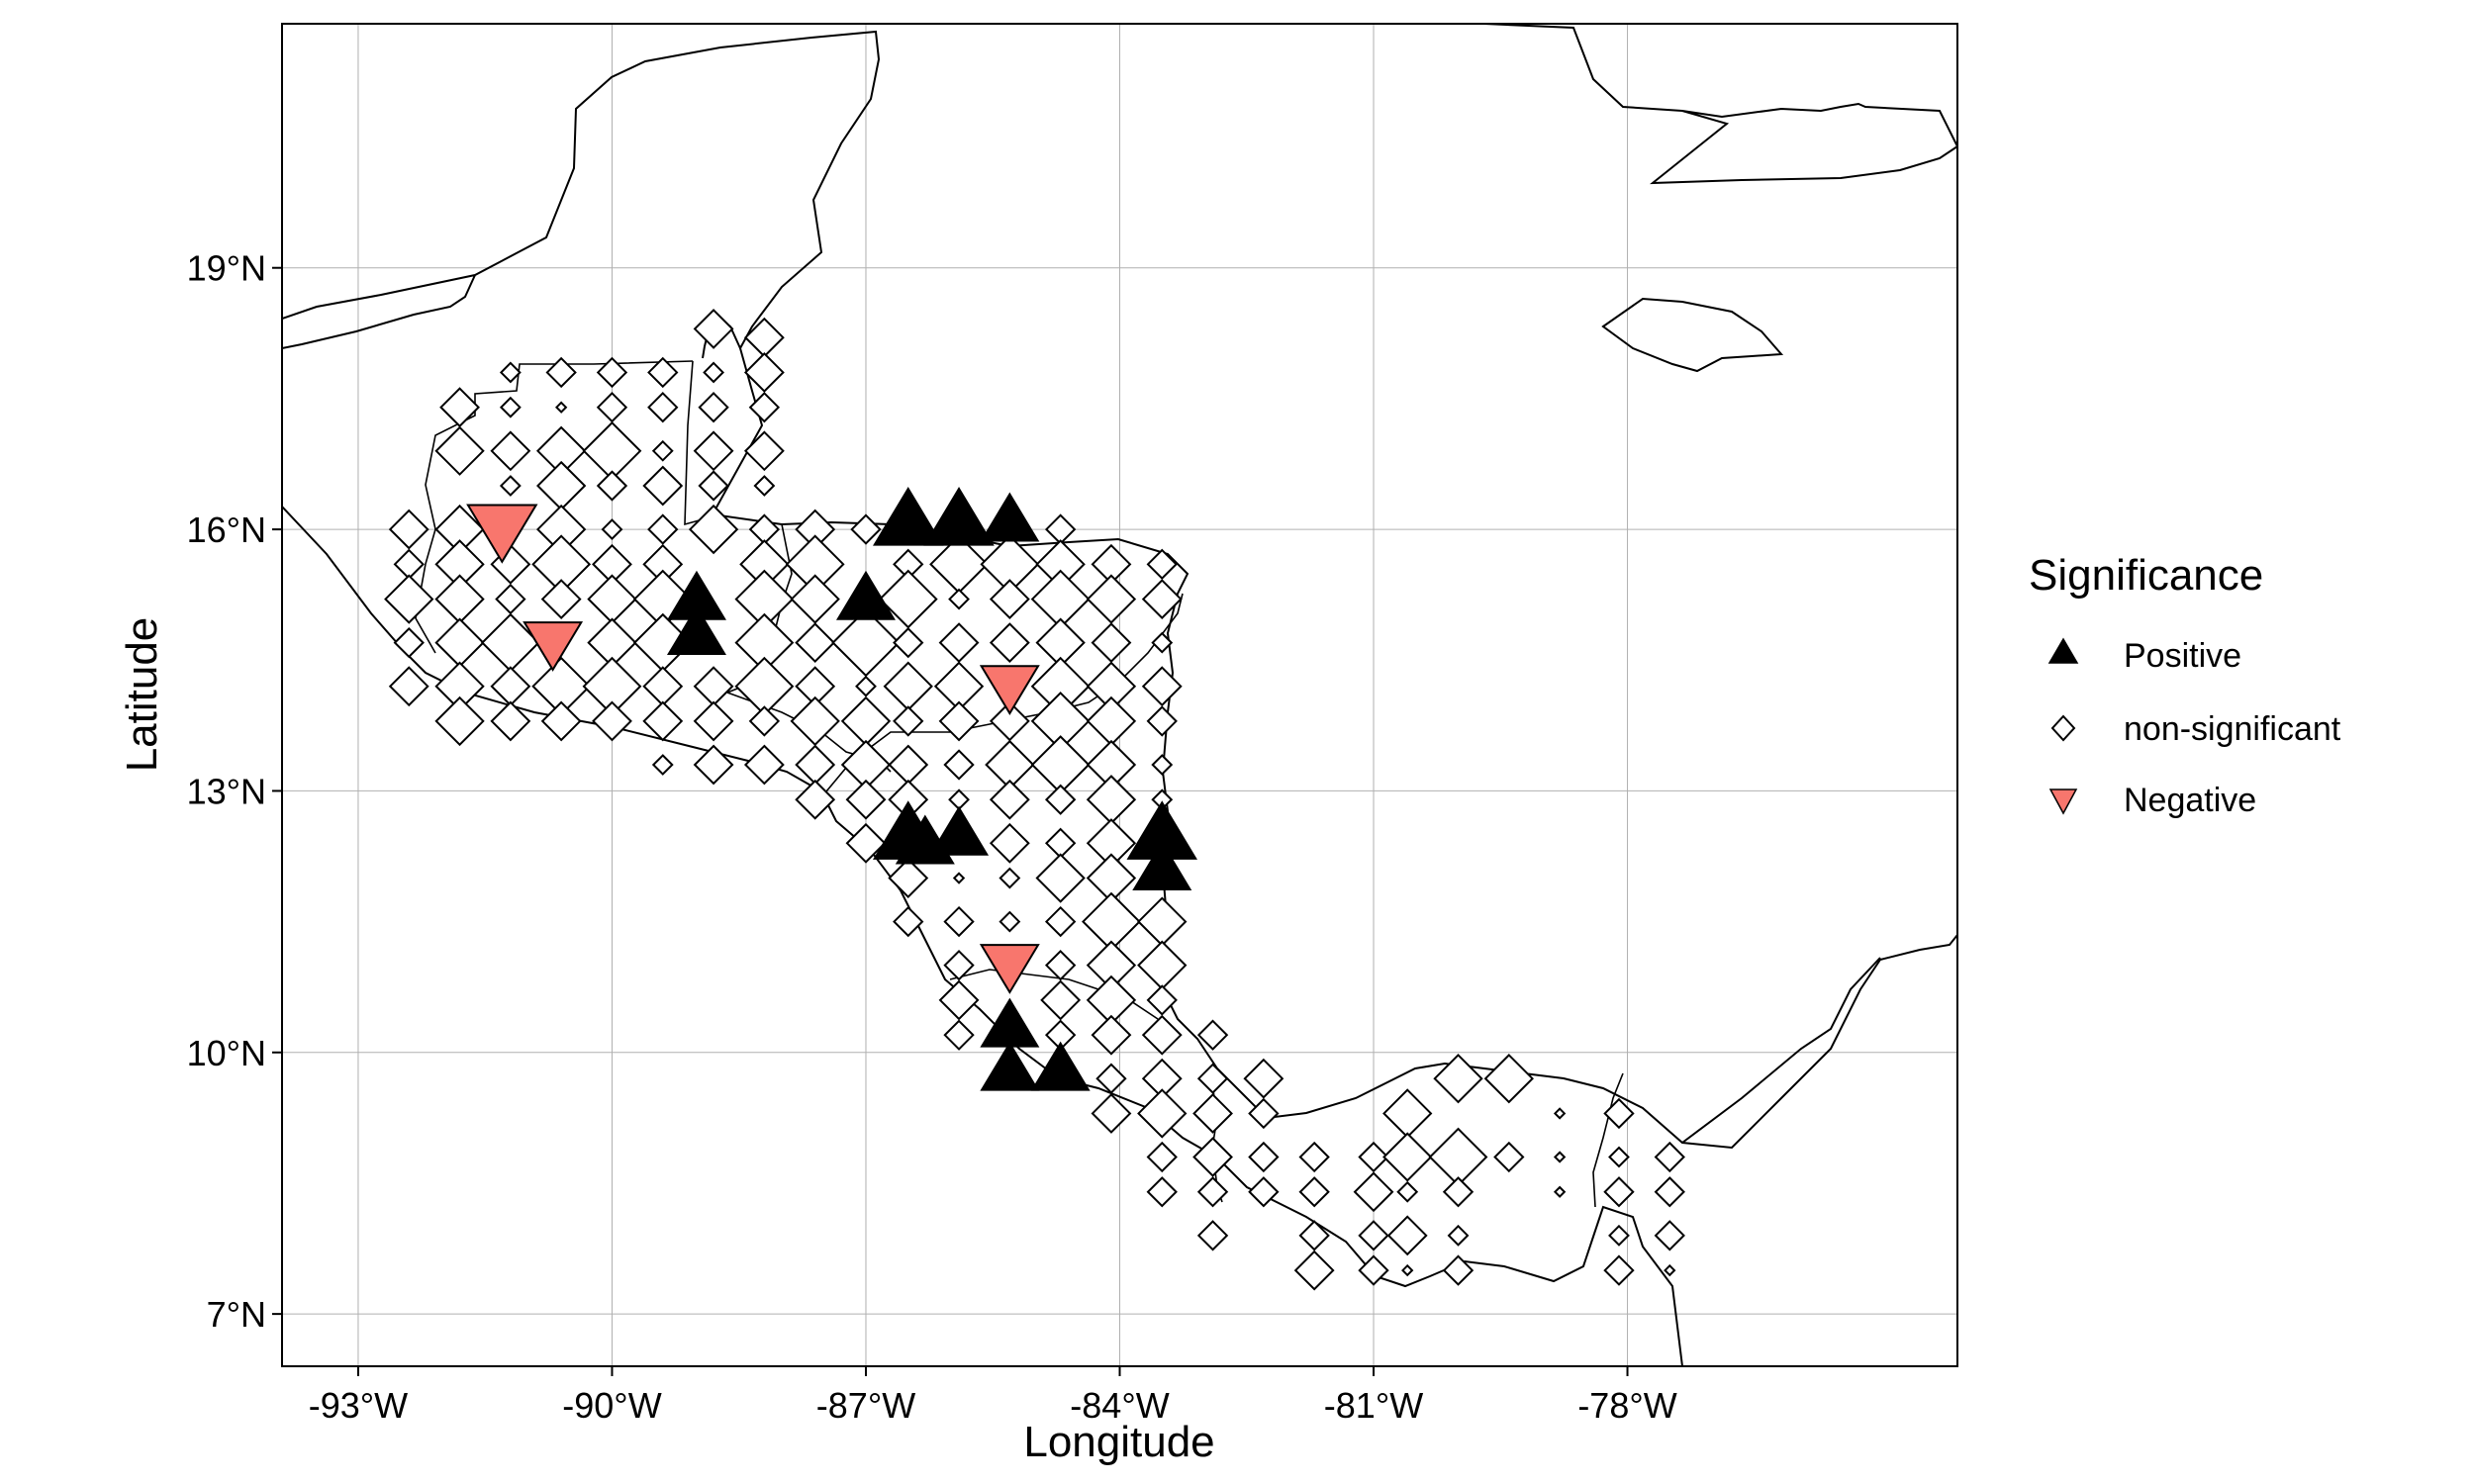  I want to click on y-tick-label: 19°N, so click(227, 268).